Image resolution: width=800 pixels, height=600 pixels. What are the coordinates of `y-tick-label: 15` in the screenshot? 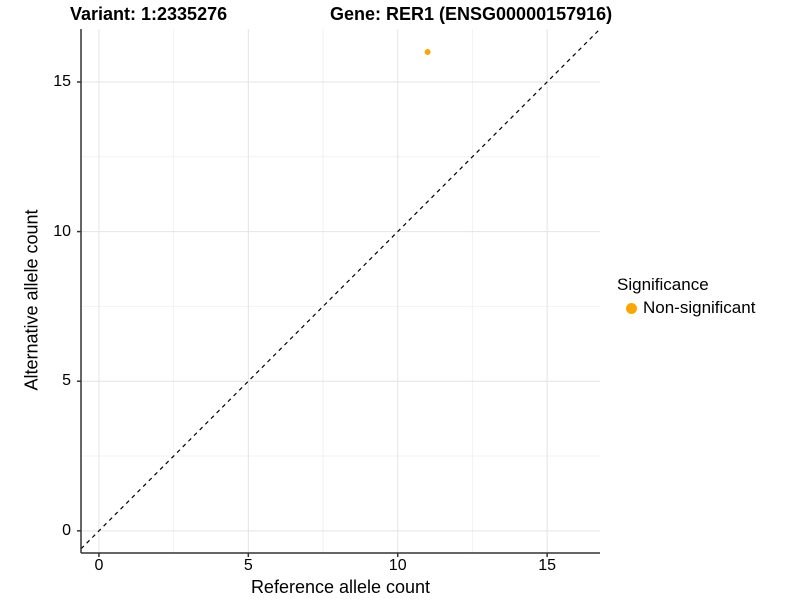 It's located at (62, 81).